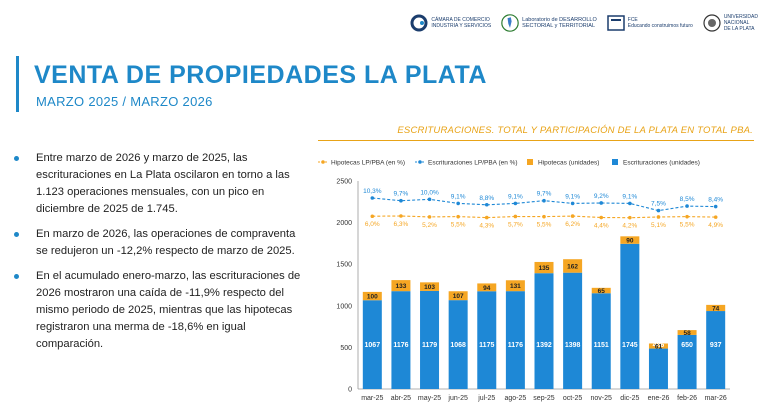 Image resolution: width=768 pixels, height=416 pixels. I want to click on x-tick-label: jun-25, so click(457, 398).